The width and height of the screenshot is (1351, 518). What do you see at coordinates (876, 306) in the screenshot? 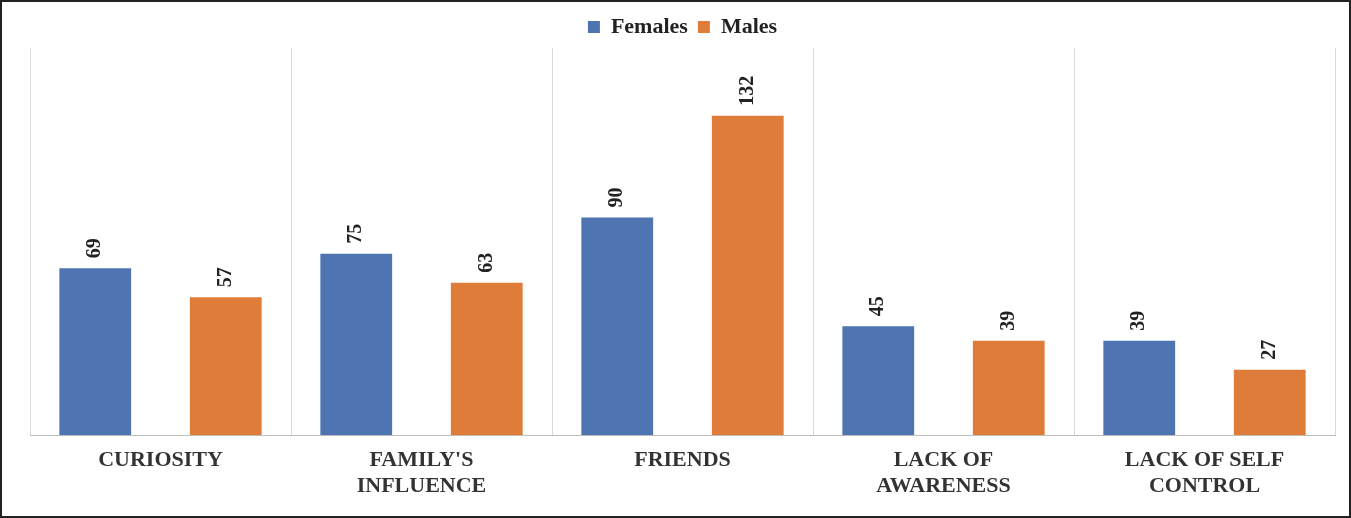
I see `data-label: 45` at bounding box center [876, 306].